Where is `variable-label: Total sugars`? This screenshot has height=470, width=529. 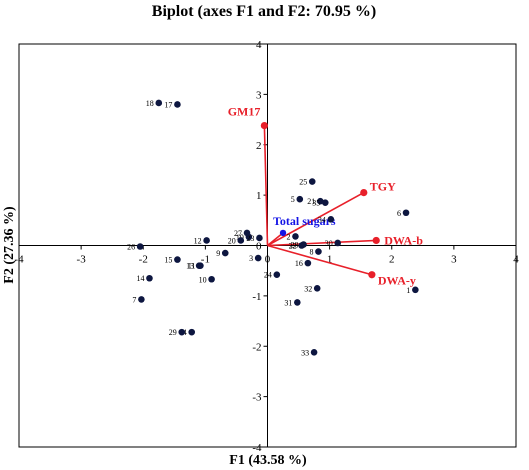 variable-label: Total sugars is located at coordinates (304, 221).